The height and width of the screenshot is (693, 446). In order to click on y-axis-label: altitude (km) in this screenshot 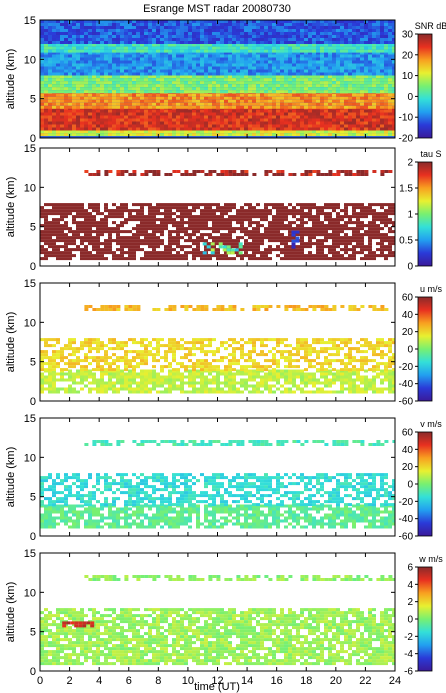, I will do `click(11, 79)`.